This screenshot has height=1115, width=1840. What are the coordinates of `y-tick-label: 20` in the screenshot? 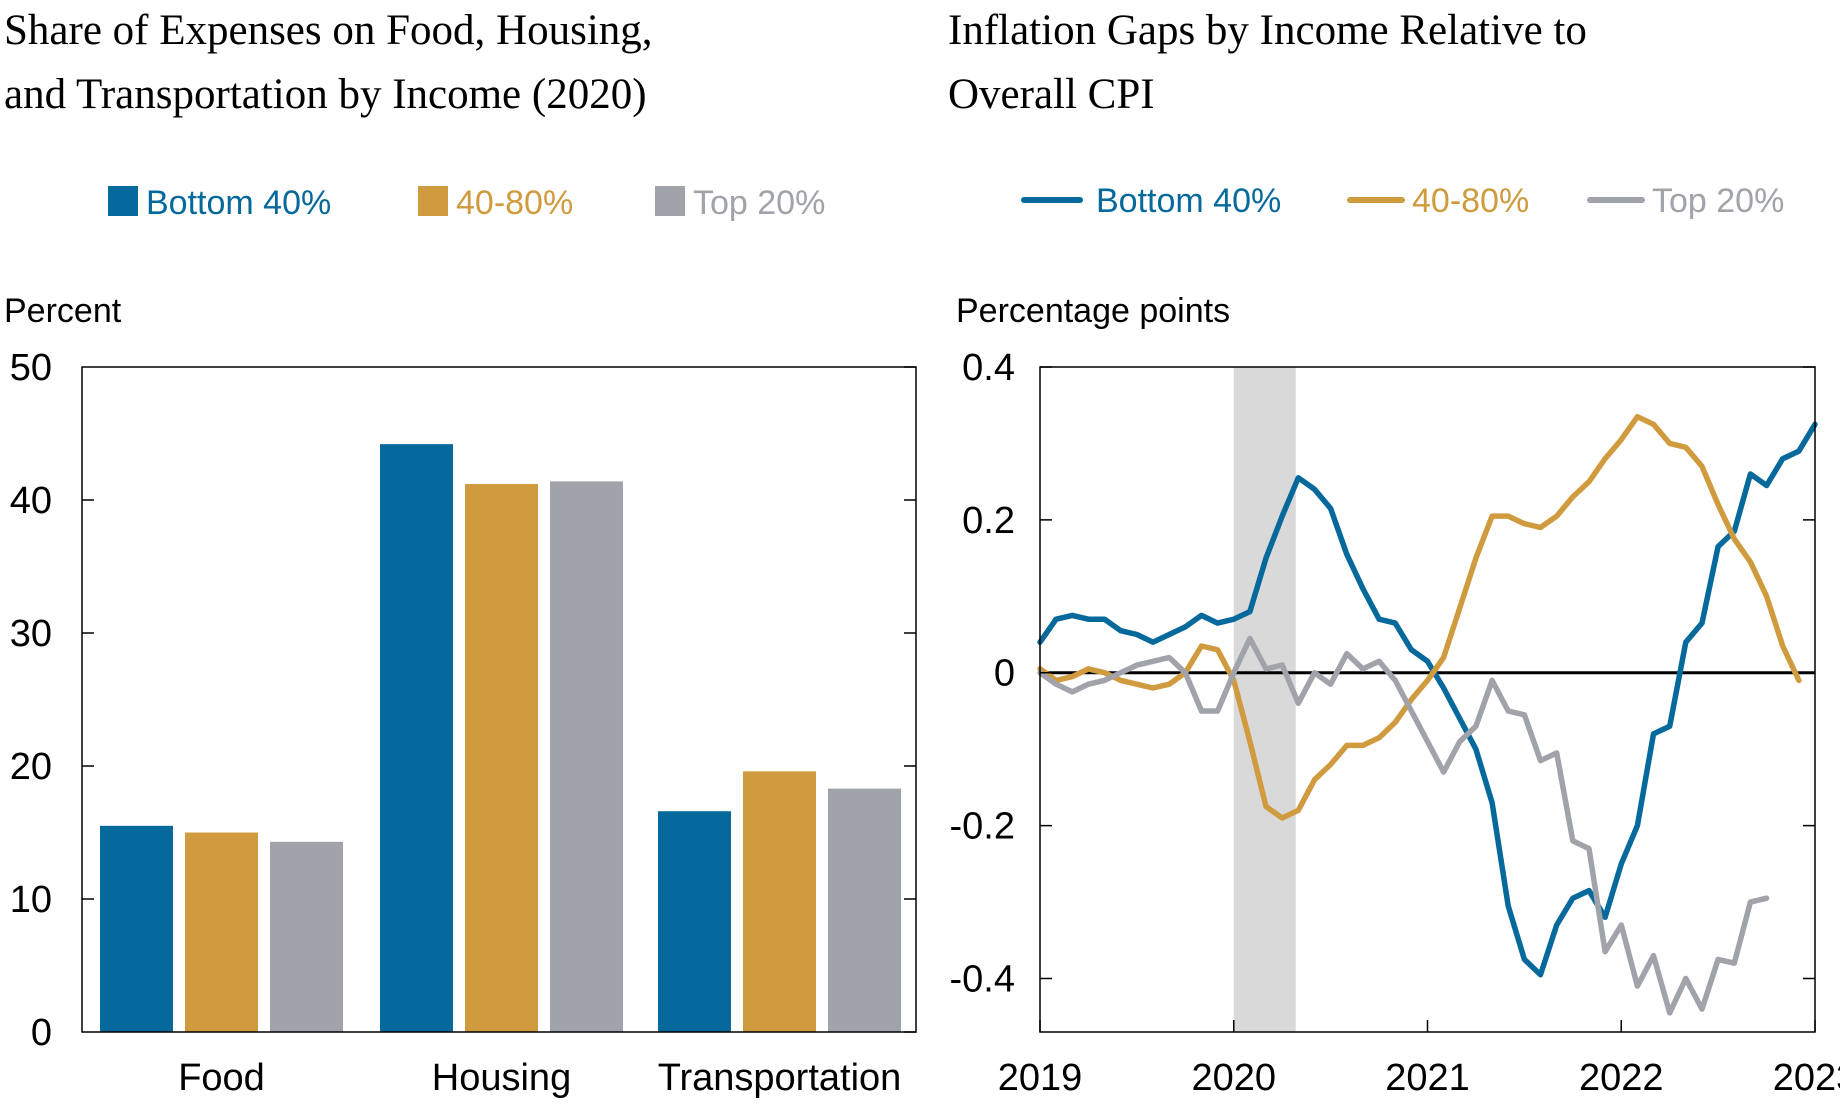 It's located at (31, 767).